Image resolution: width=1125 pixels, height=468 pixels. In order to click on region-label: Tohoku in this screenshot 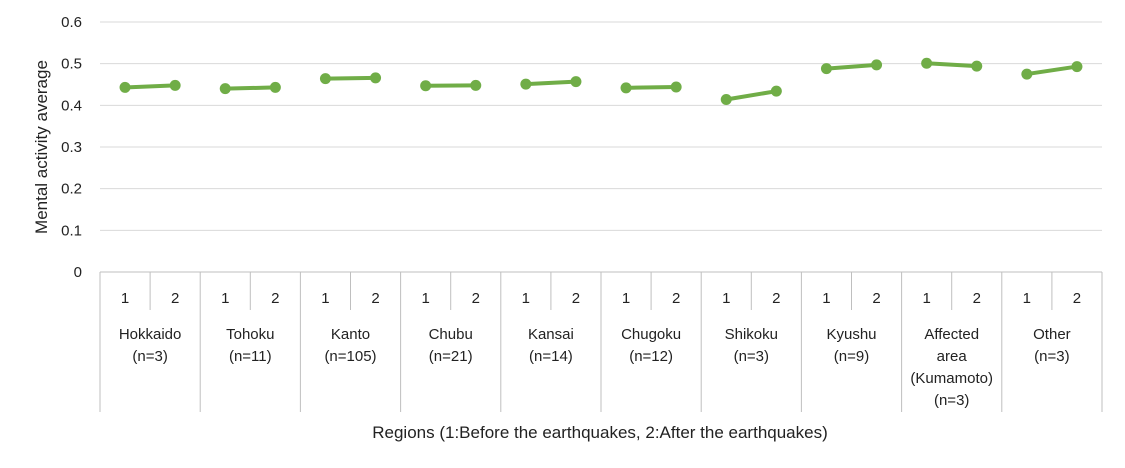, I will do `click(250, 334)`.